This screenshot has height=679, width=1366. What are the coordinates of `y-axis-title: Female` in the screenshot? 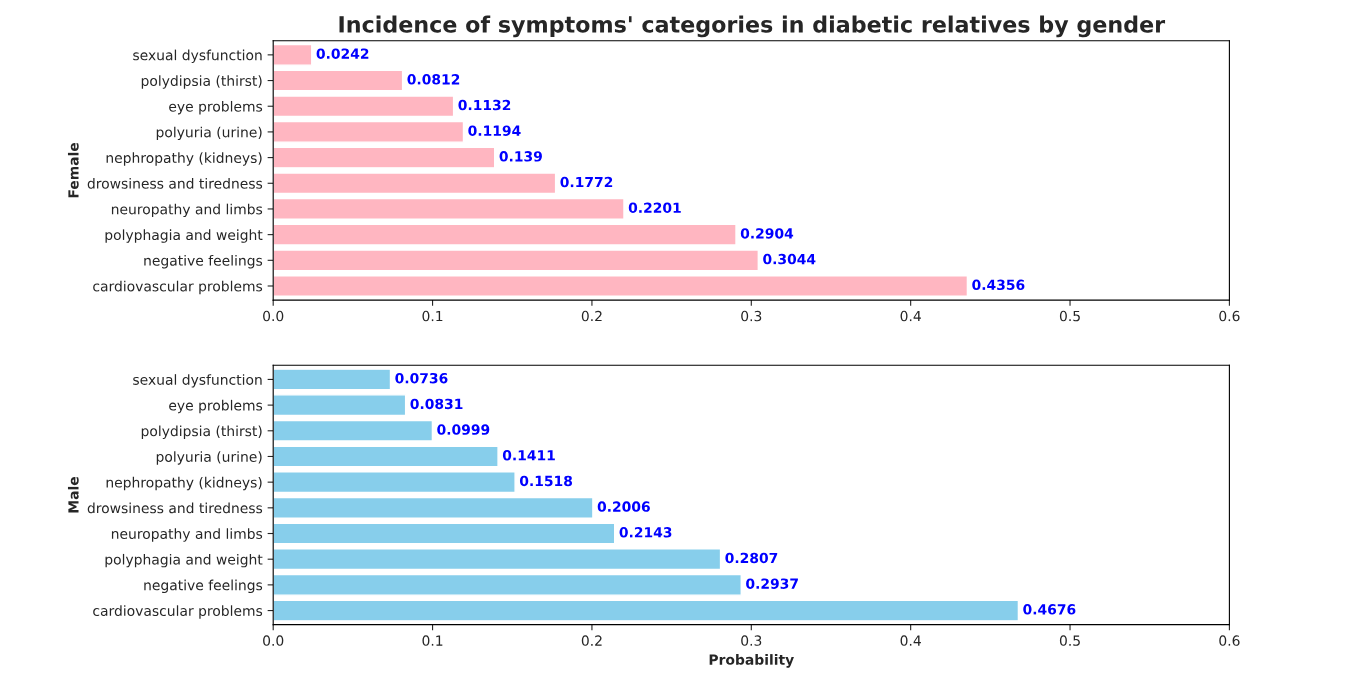 It's located at (73, 170).